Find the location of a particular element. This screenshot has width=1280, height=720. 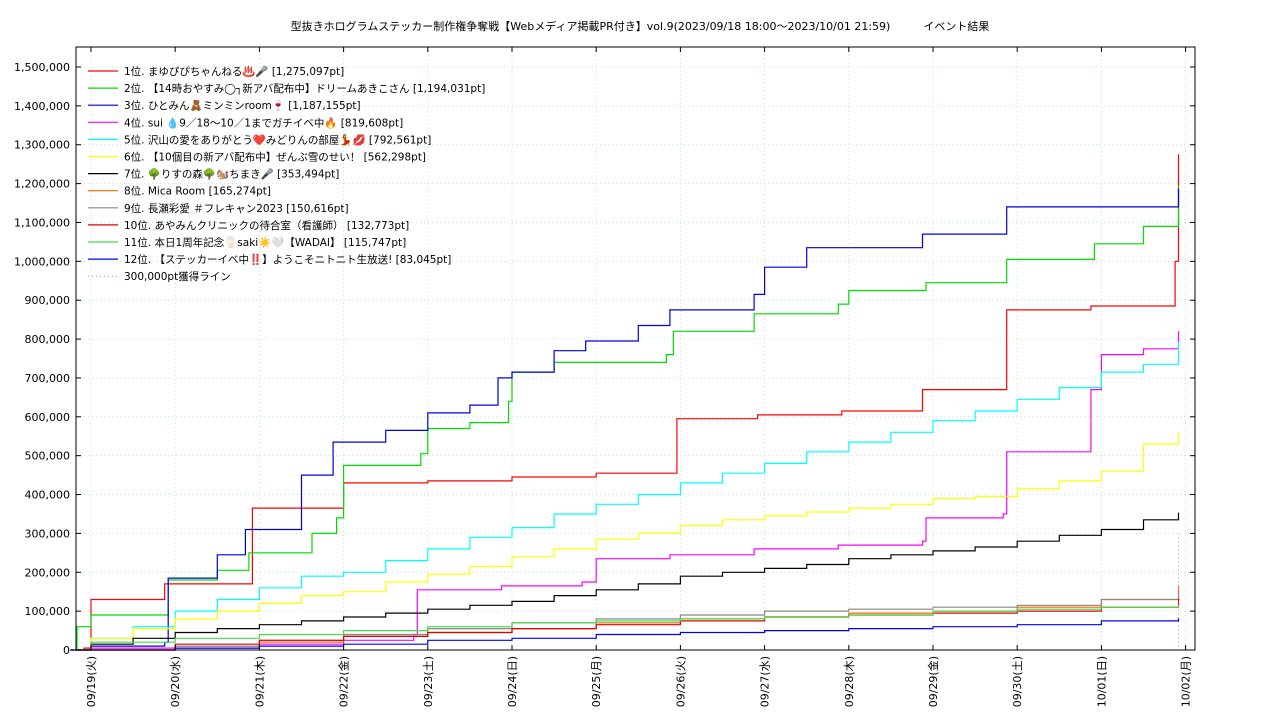

x-tick-label: 09/27(水) is located at coordinates (765, 681).